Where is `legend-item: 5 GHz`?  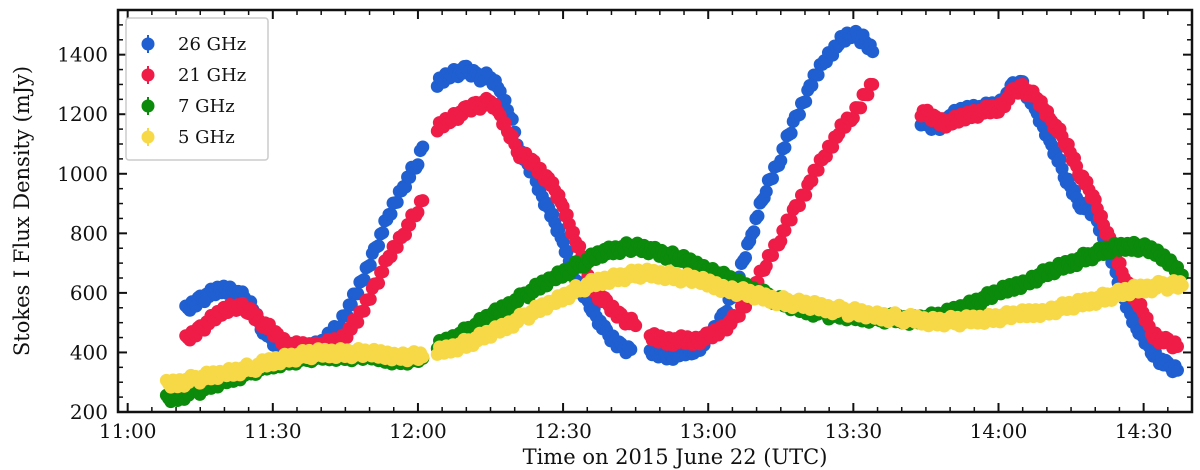 legend-item: 5 GHz is located at coordinates (188, 137).